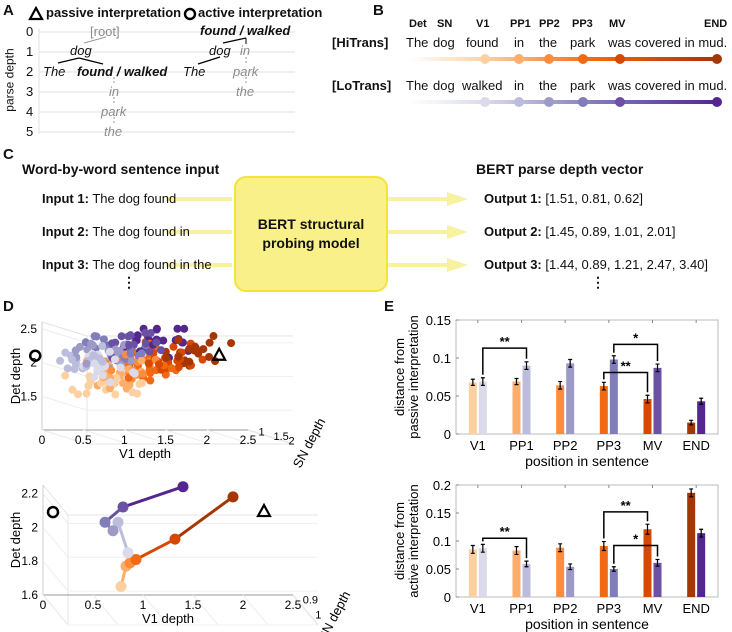  What do you see at coordinates (143, 605) in the screenshot?
I see `x-tick-label: 1` at bounding box center [143, 605].